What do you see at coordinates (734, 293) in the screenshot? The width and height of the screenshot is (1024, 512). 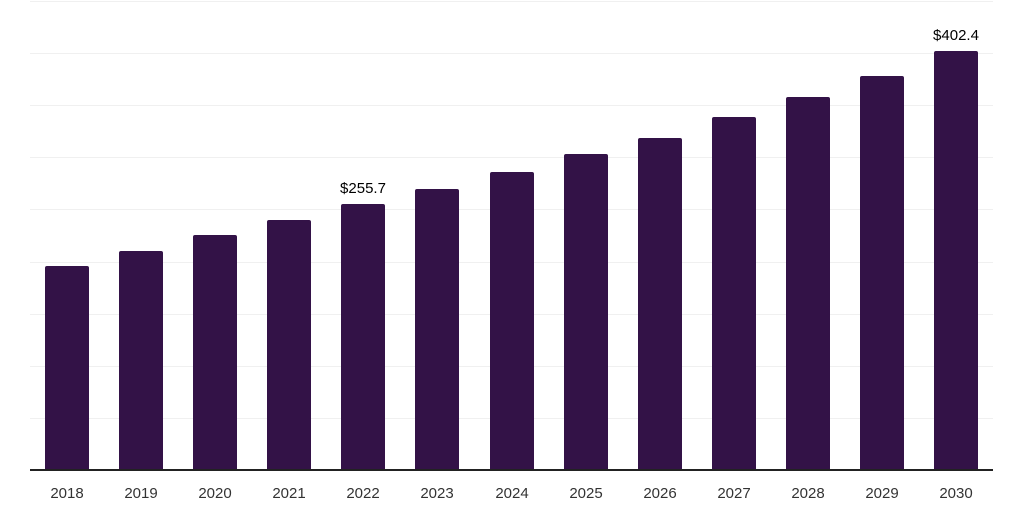 I see `bar-2027` at bounding box center [734, 293].